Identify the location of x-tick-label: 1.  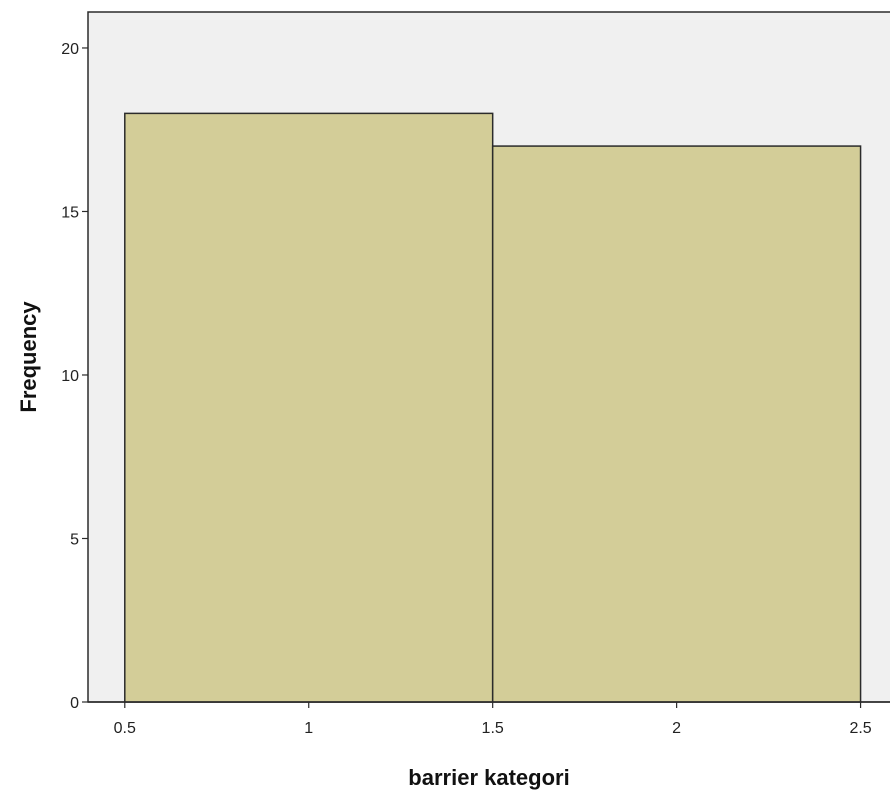
(308, 728).